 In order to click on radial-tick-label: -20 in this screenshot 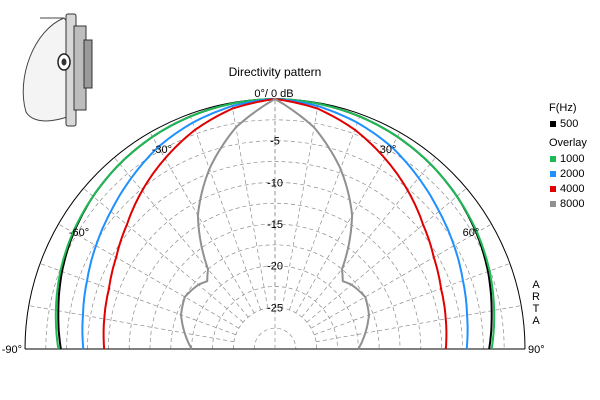, I will do `click(275, 267)`.